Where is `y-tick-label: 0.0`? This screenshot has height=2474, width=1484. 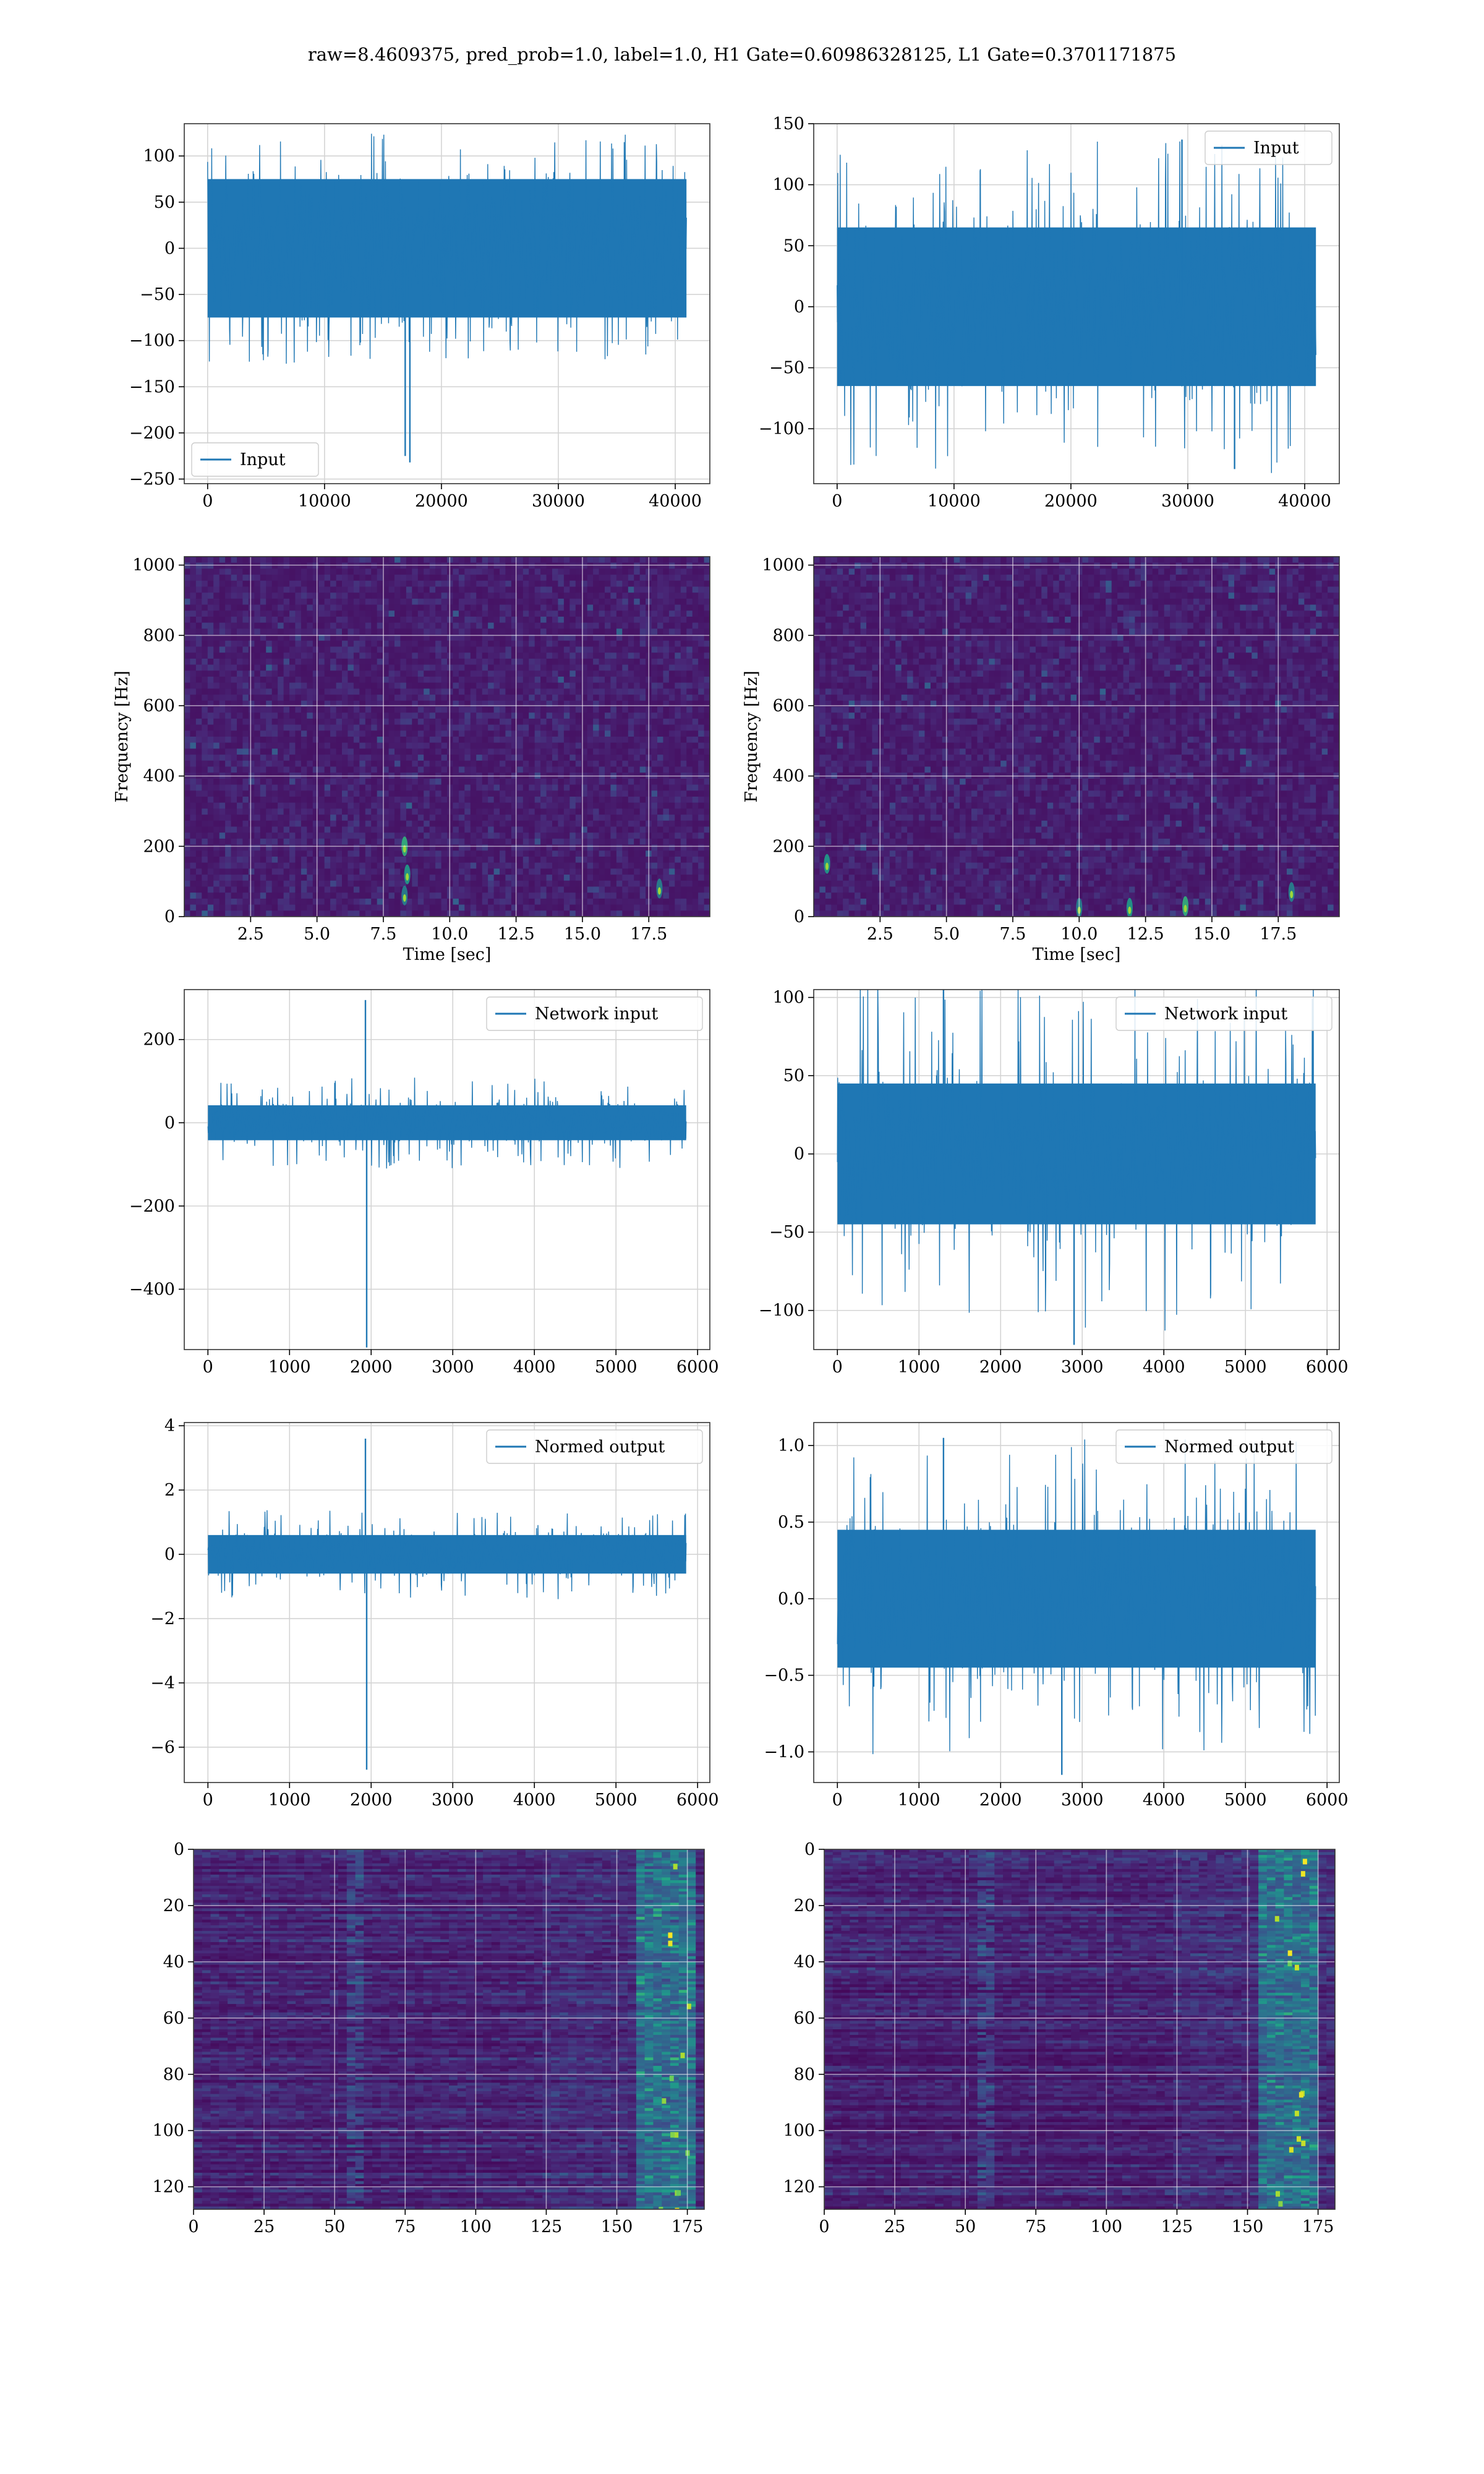
y-tick-label: 0.0 is located at coordinates (791, 1599).